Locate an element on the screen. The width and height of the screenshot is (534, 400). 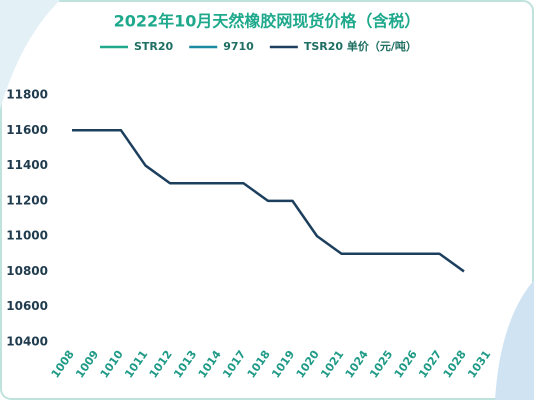
y-tick-label: 11600 is located at coordinates (27, 130).